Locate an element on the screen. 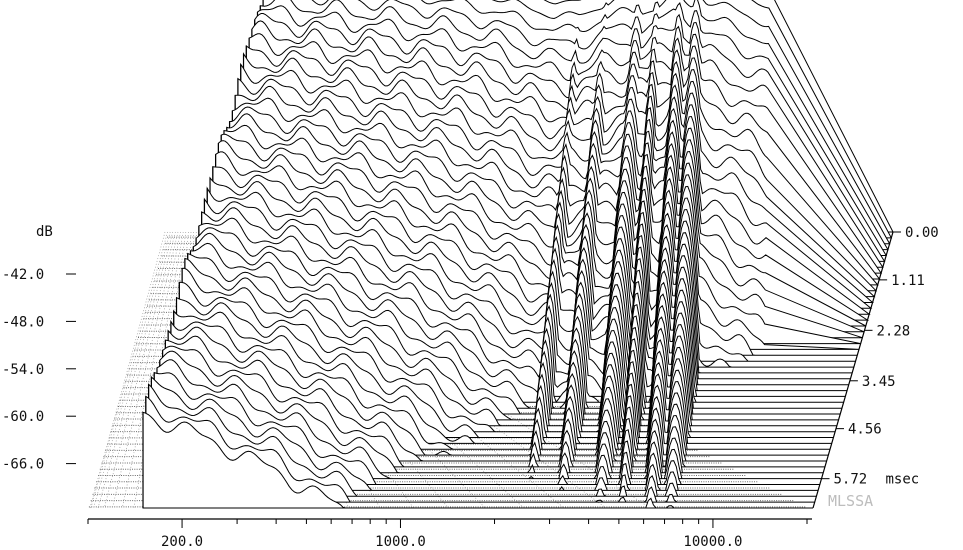 This screenshot has height=550, width=963. time-axis-unit: msec is located at coordinates (903, 480).